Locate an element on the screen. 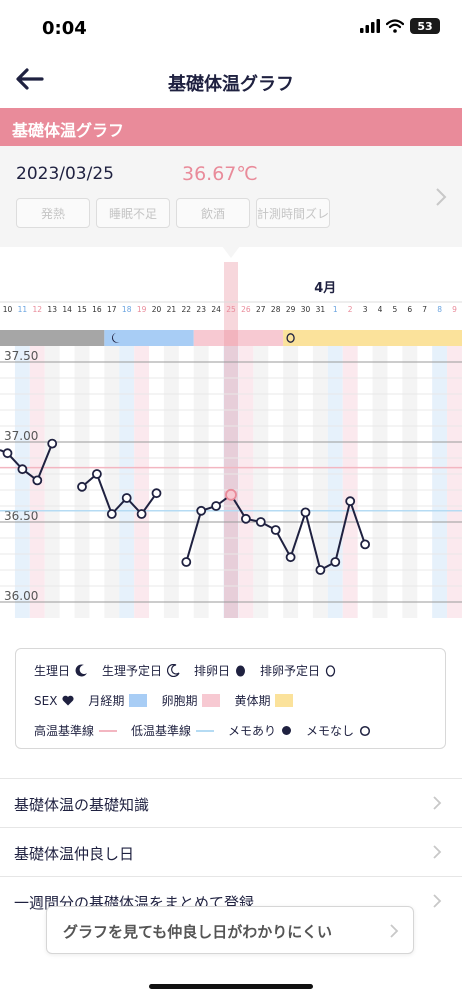 This screenshot has width=462, height=1000. y-tick-label: 36.50 is located at coordinates (21, 516).